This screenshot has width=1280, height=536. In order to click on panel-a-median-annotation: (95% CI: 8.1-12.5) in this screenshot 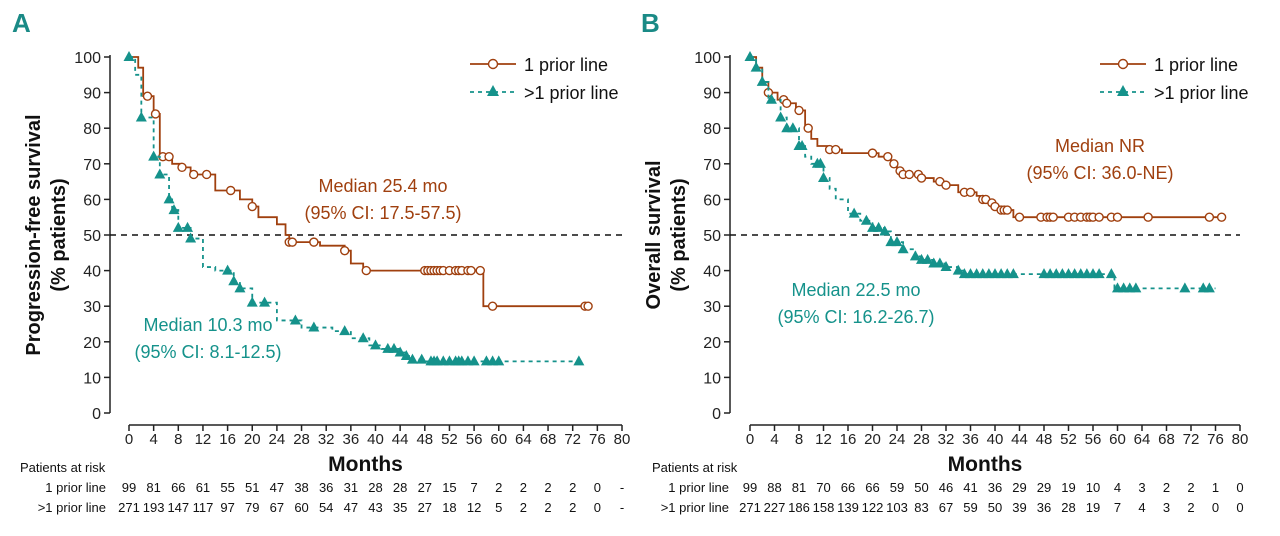, I will do `click(207, 352)`.